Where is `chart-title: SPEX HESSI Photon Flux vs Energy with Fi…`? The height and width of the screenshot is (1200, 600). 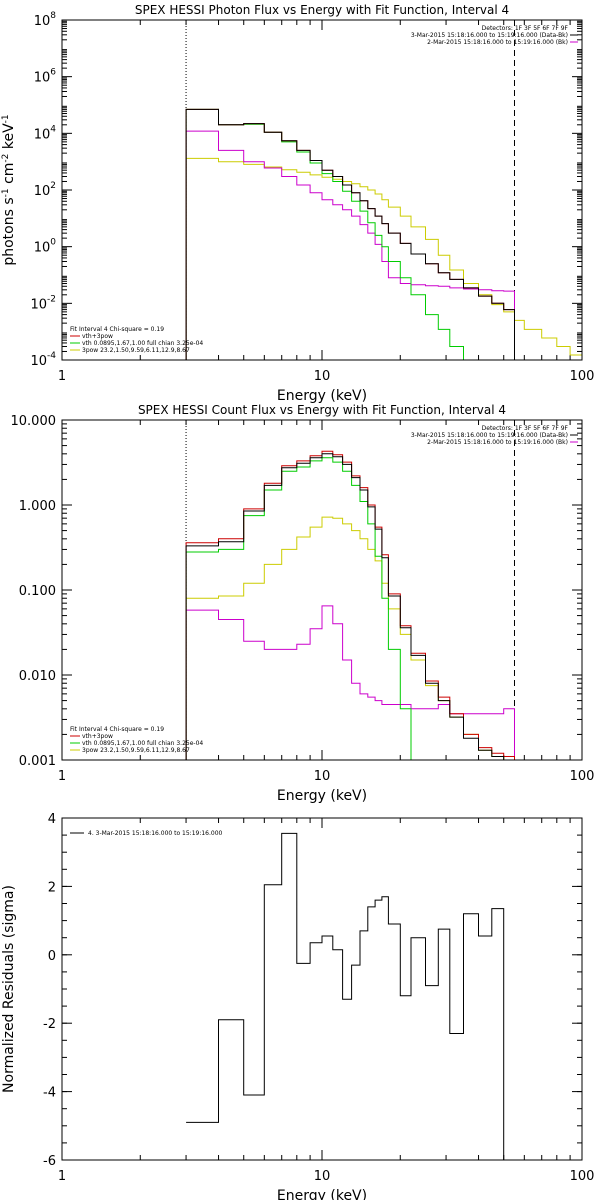 chart-title: SPEX HESSI Photon Flux vs Energy with Fi… is located at coordinates (322, 10).